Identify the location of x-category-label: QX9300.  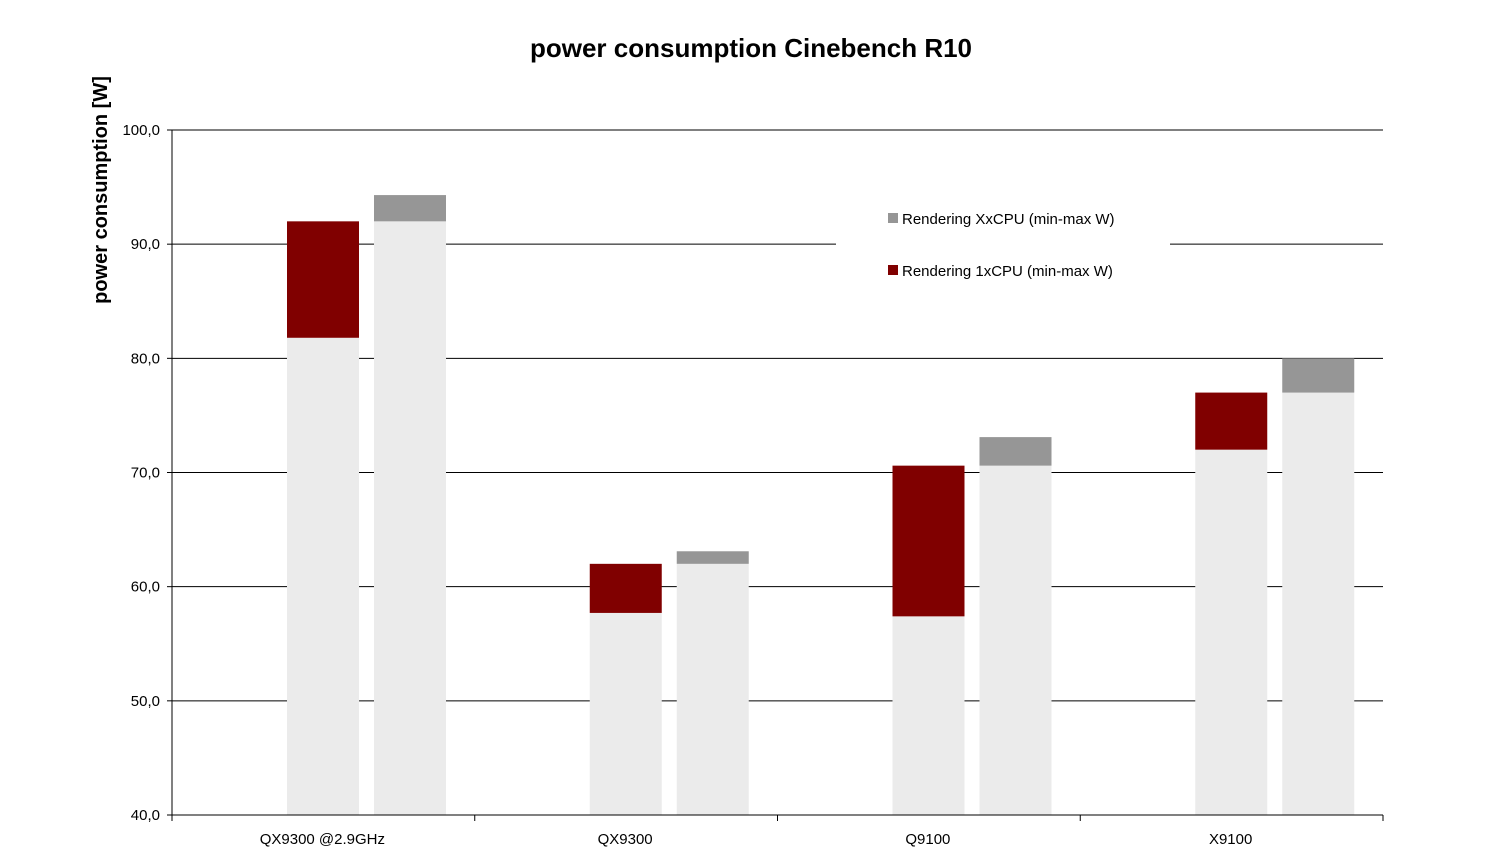
(625, 839).